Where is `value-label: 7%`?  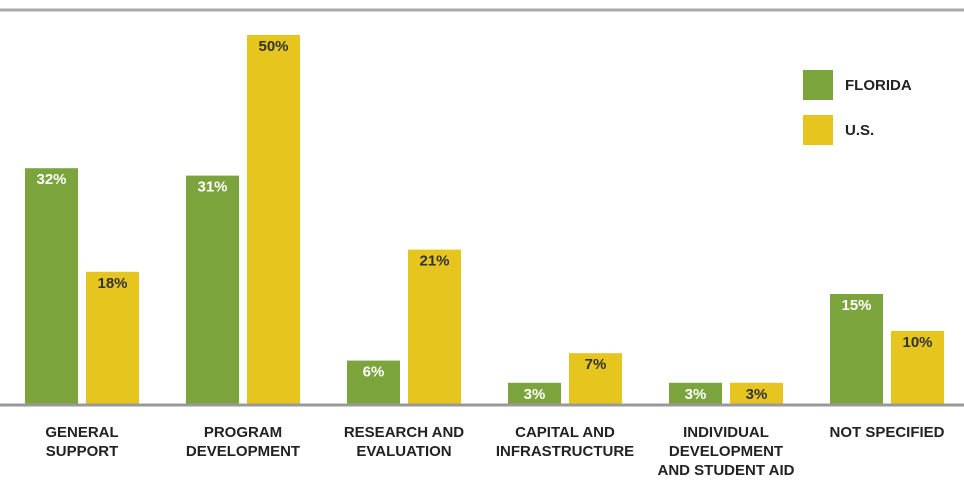 value-label: 7% is located at coordinates (596, 364).